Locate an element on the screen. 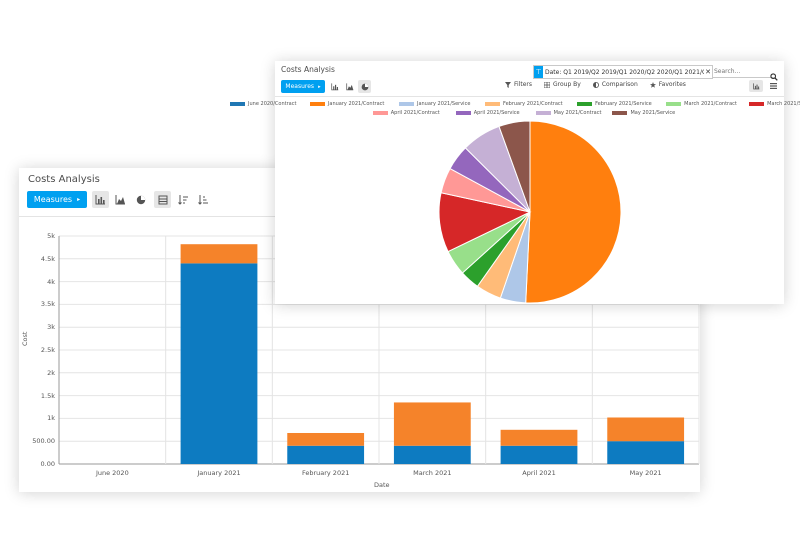 The width and height of the screenshot is (800, 557). x-tick-label: April 2021 is located at coordinates (539, 473).